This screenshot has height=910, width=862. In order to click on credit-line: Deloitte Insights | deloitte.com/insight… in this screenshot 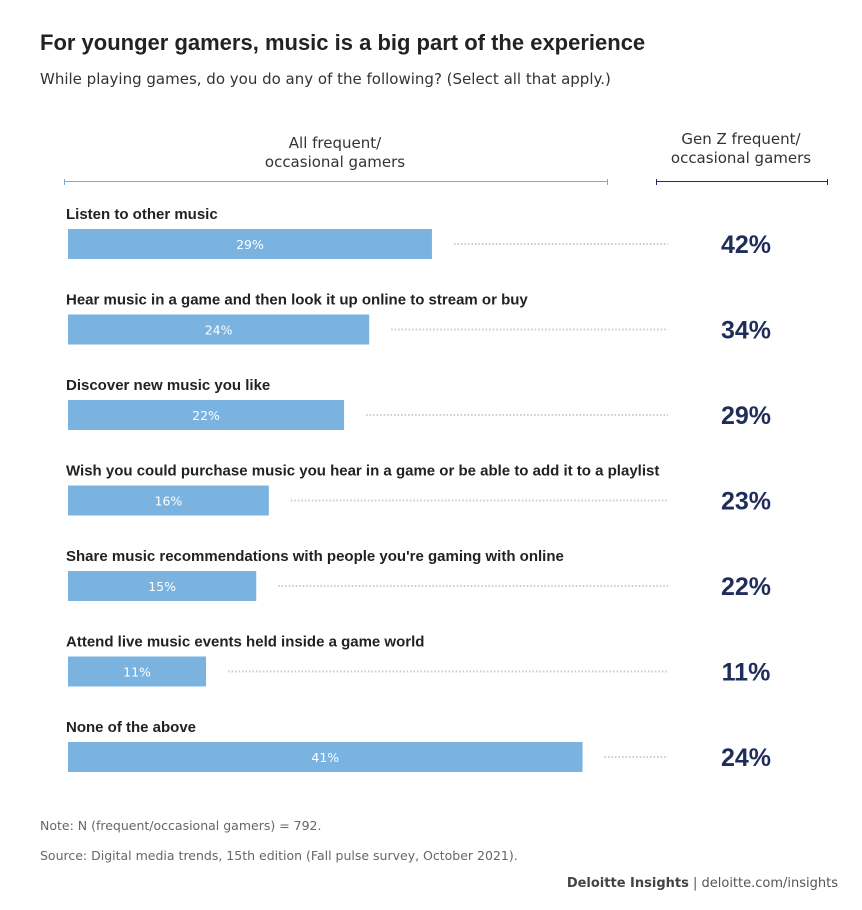, I will do `click(702, 883)`.